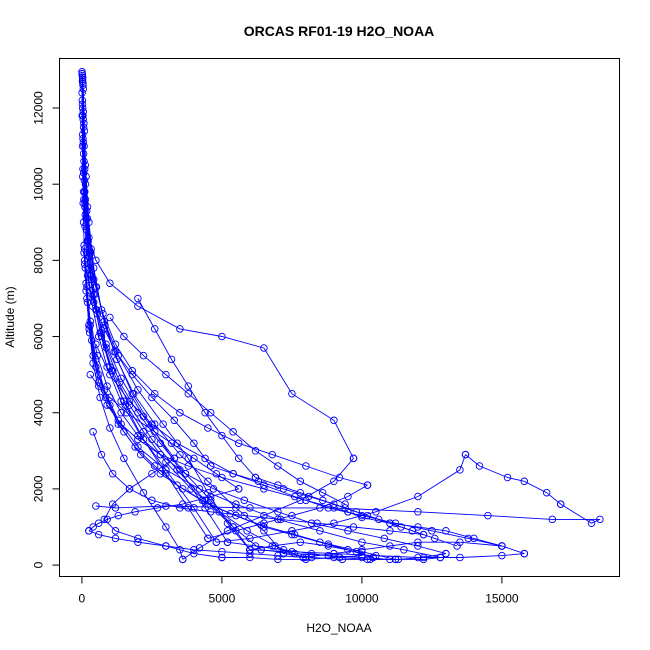 Image resolution: width=650 pixels, height=650 pixels. What do you see at coordinates (502, 599) in the screenshot?
I see `x-tick-label: 15000` at bounding box center [502, 599].